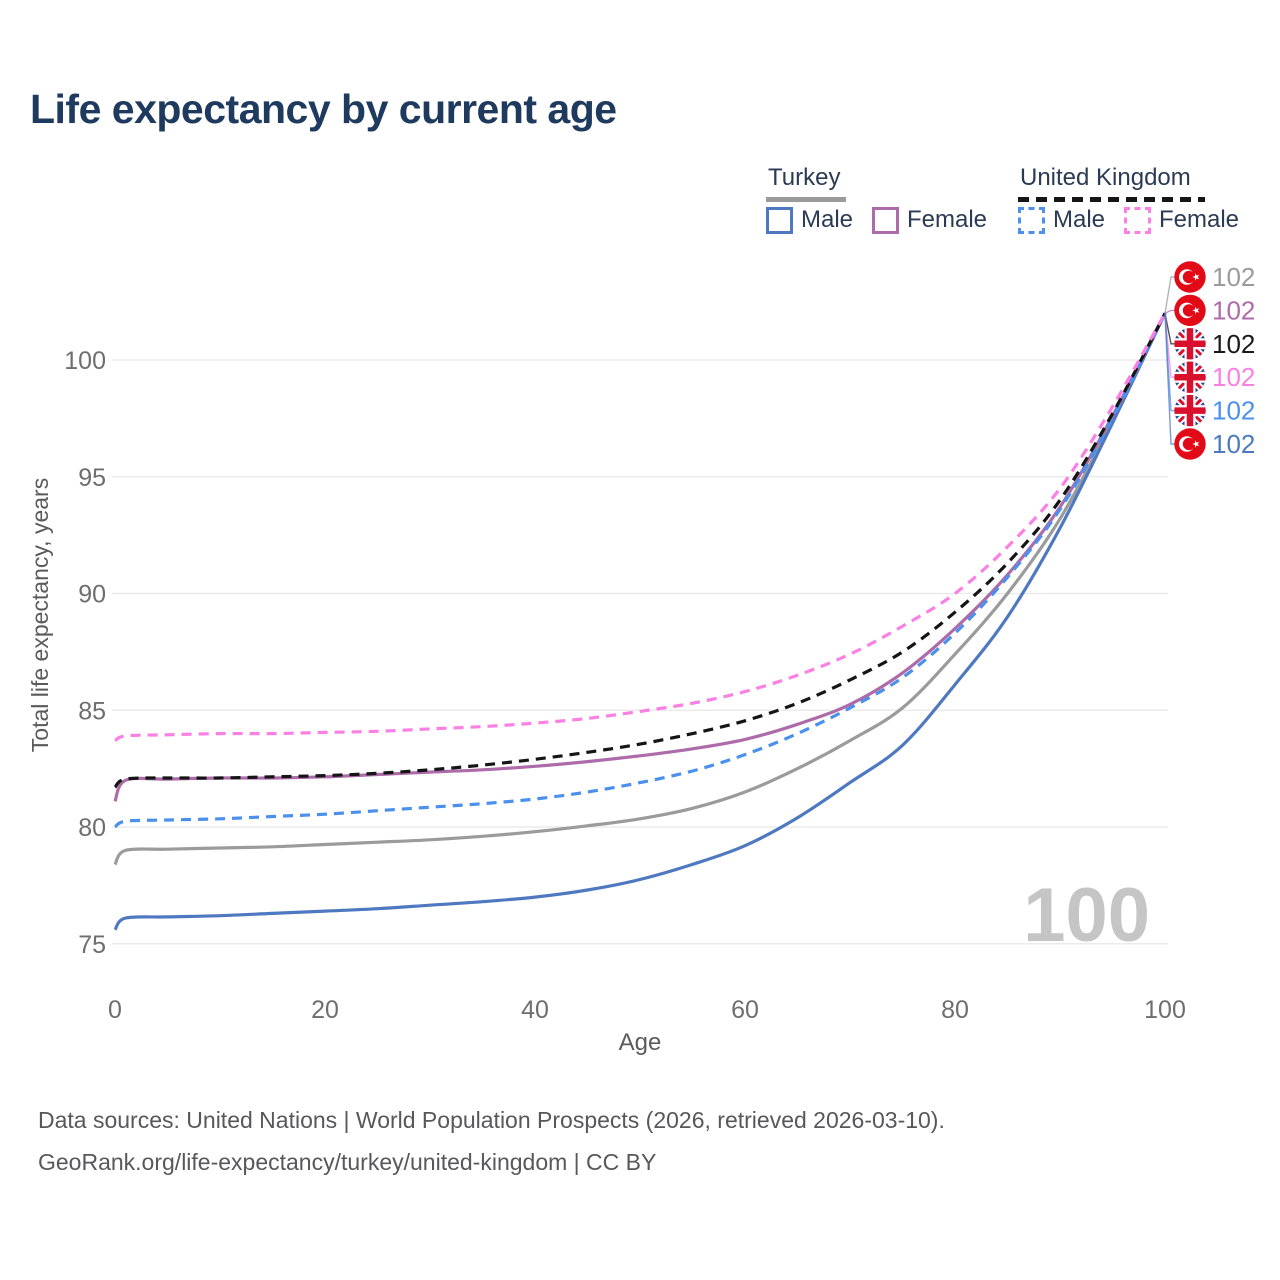  Describe the element at coordinates (92, 945) in the screenshot. I see `y-tick-75: 75` at that location.